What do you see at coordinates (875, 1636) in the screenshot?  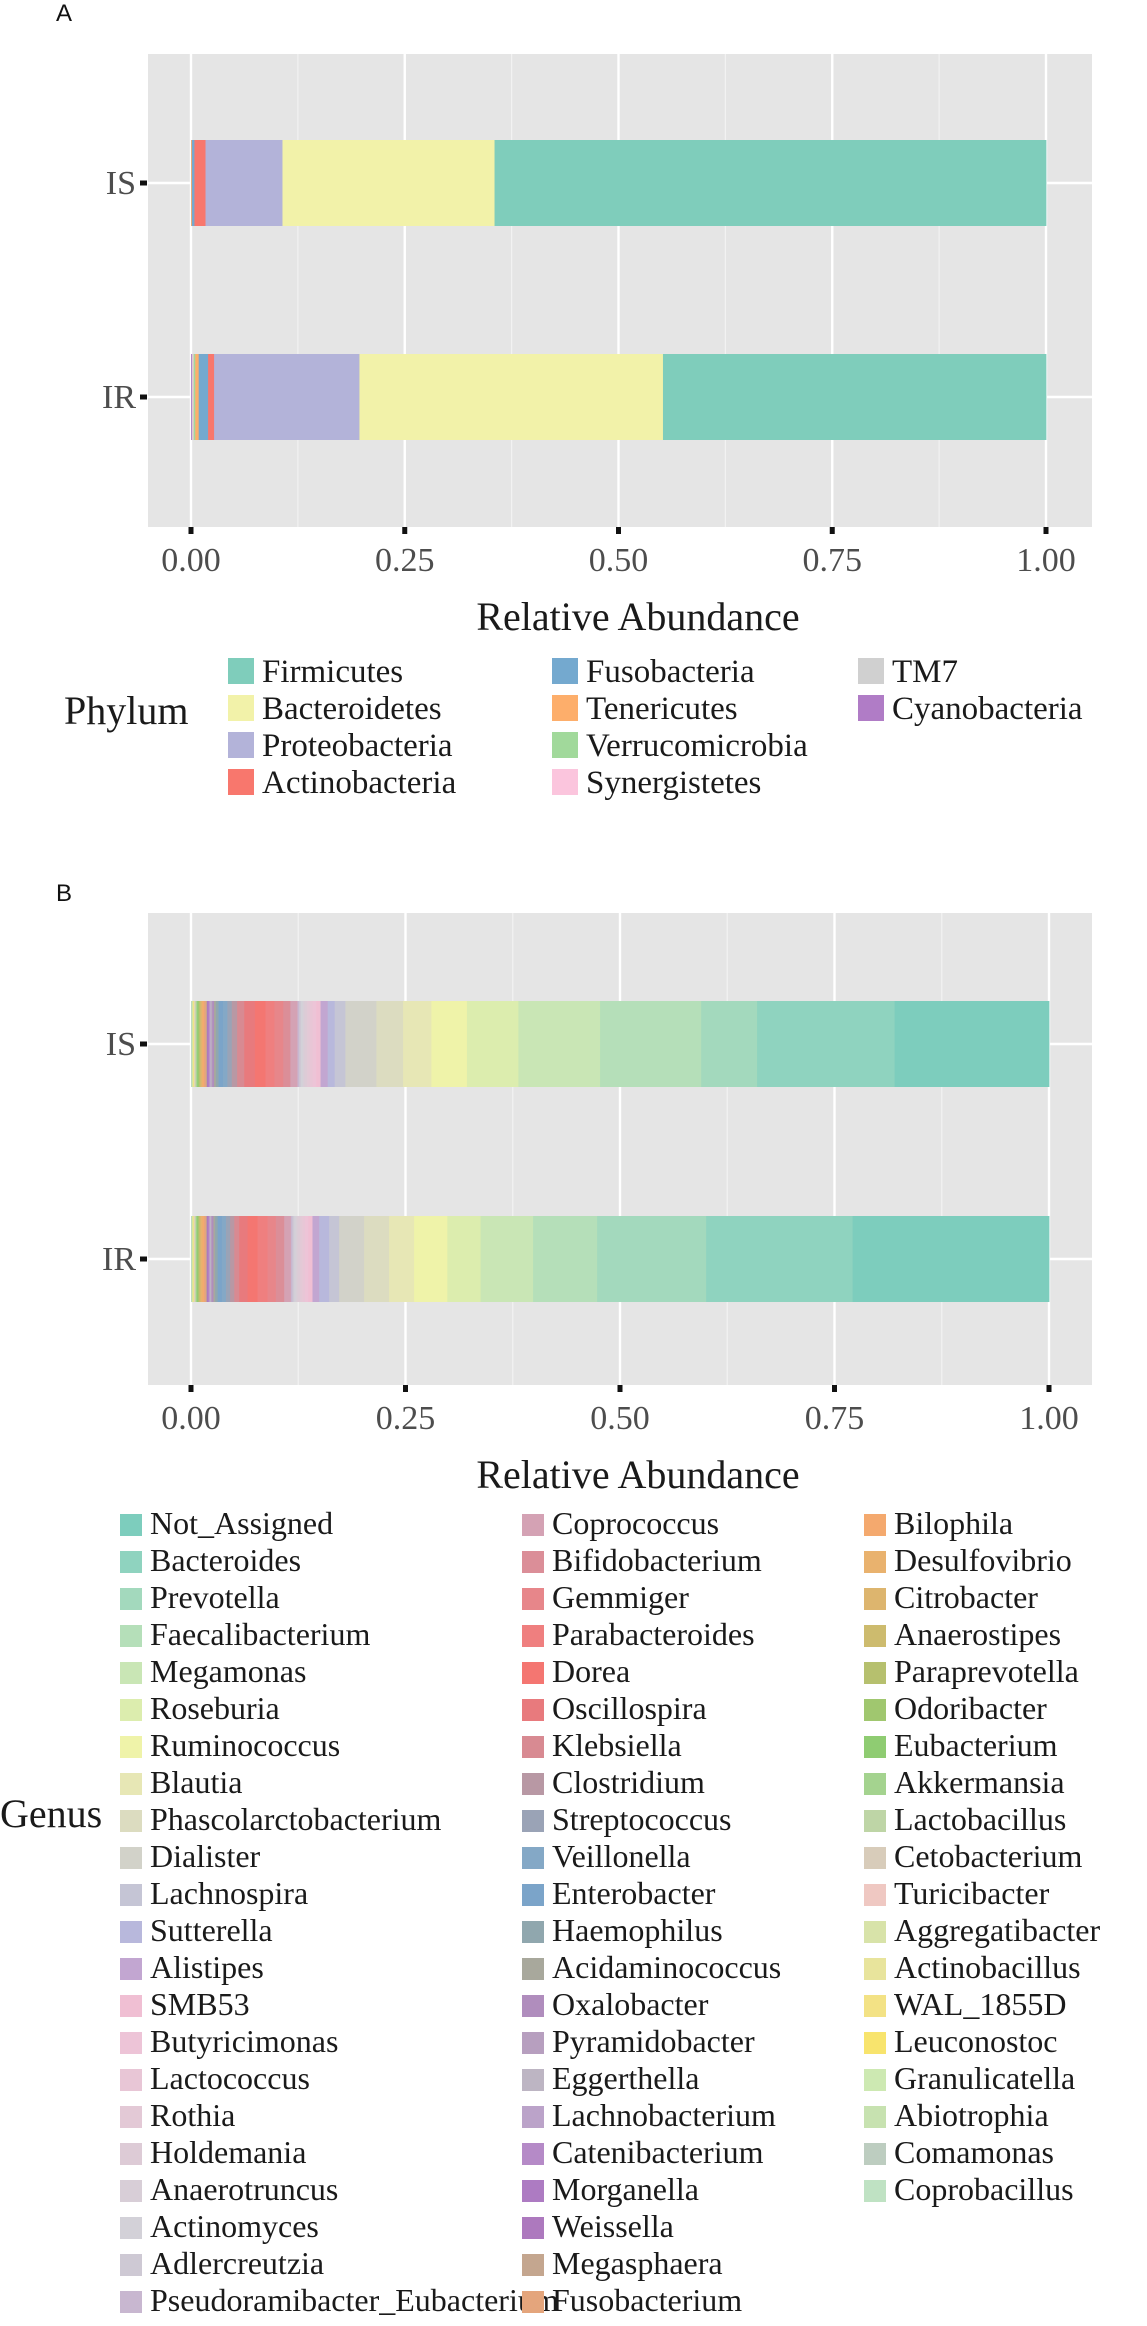 I see `legend-swatch-anaerostipes` at bounding box center [875, 1636].